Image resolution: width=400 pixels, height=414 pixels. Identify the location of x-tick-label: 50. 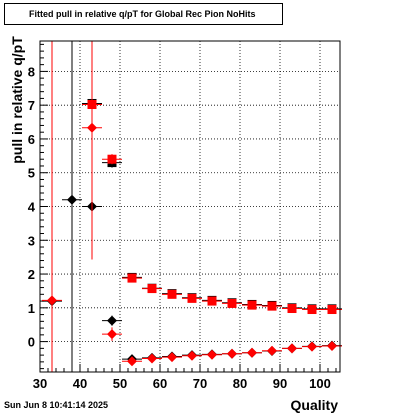
(120, 383).